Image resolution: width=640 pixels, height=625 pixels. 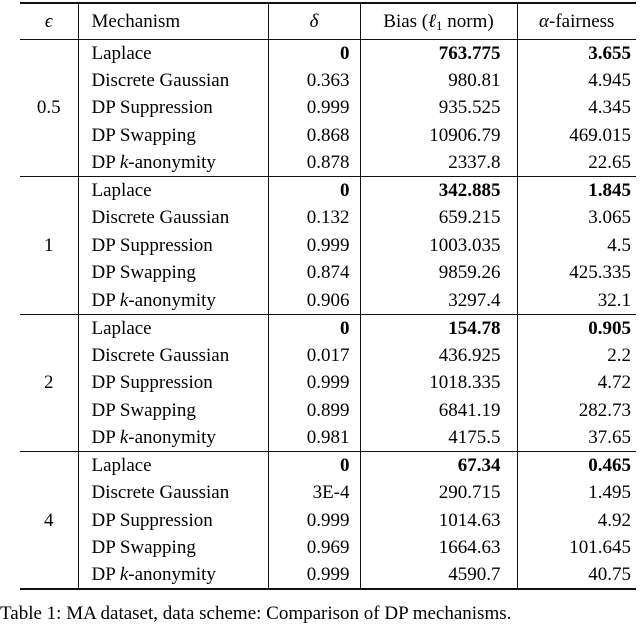 What do you see at coordinates (439, 25) in the screenshot?
I see `ell-subscript: 1` at bounding box center [439, 25].